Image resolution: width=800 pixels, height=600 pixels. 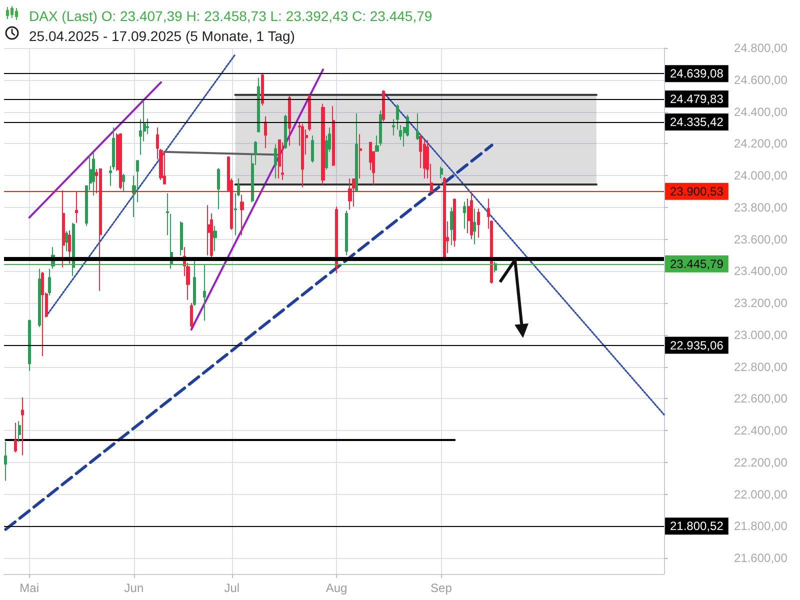 I want to click on y-tick-label: 23.000,00, so click(x=761, y=335).